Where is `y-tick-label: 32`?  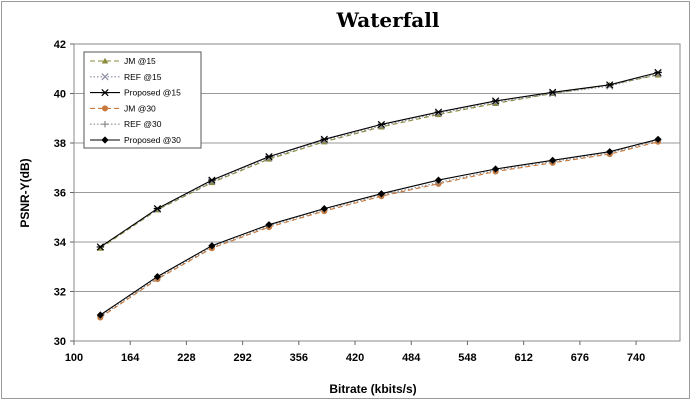
y-tick-label: 32 is located at coordinates (60, 293).